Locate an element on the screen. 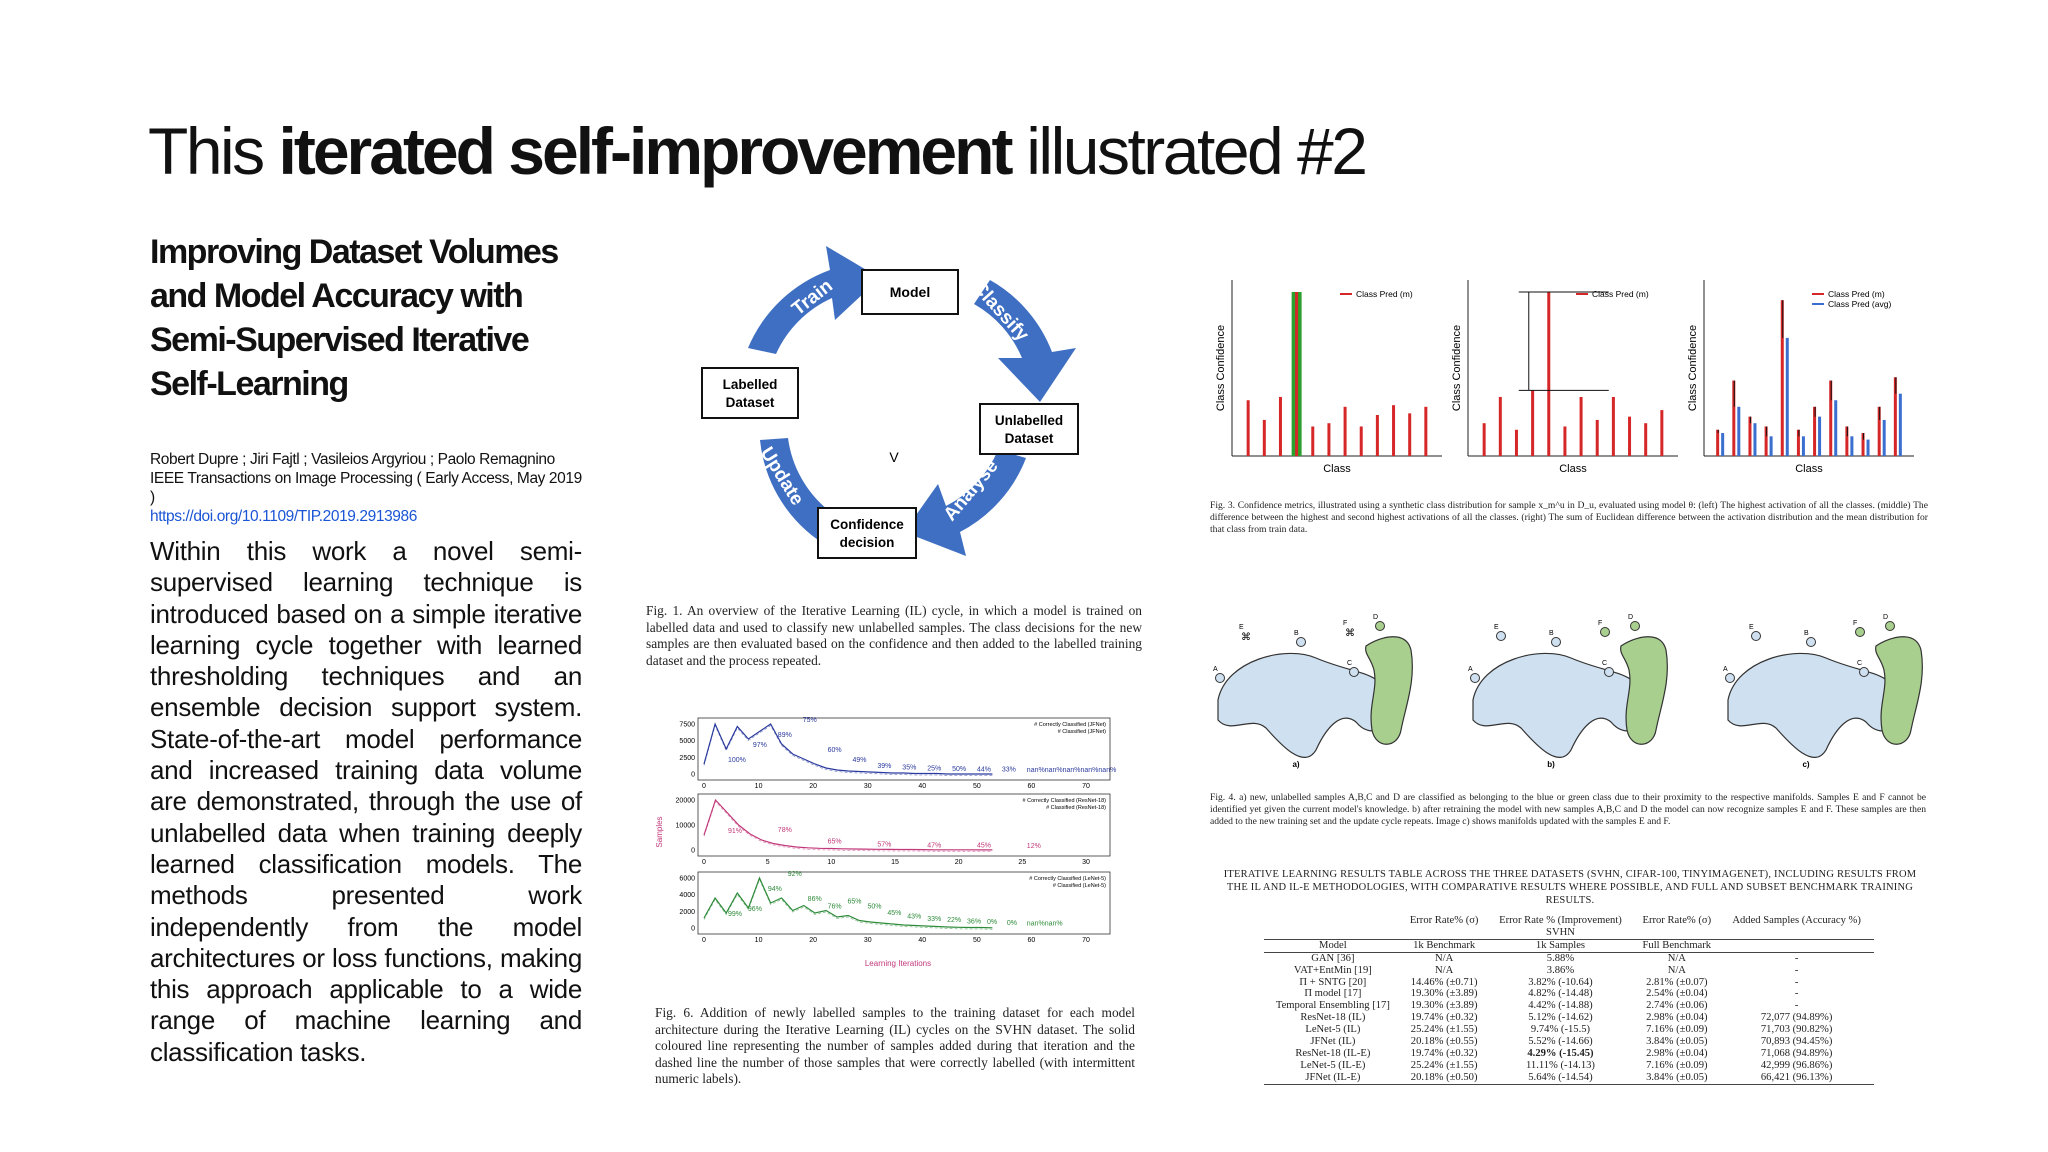  legend-entry: # Classified (LeNet-5) is located at coordinates (1079, 886).